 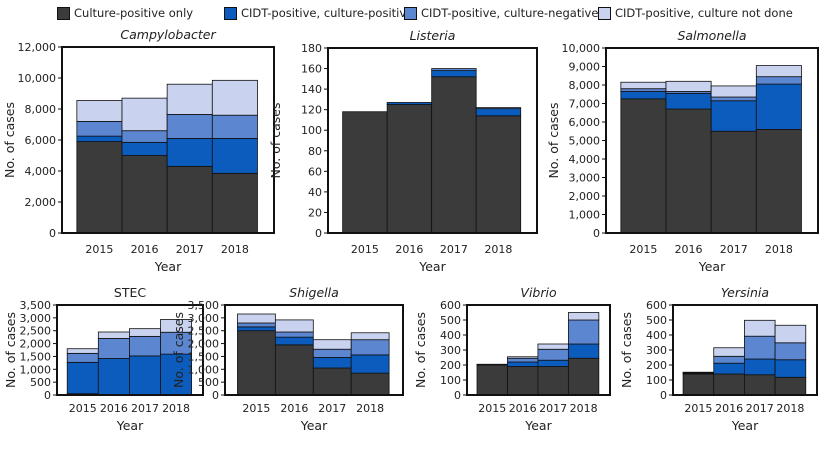 I want to click on y-tick-label: 120, so click(x=311, y=110).